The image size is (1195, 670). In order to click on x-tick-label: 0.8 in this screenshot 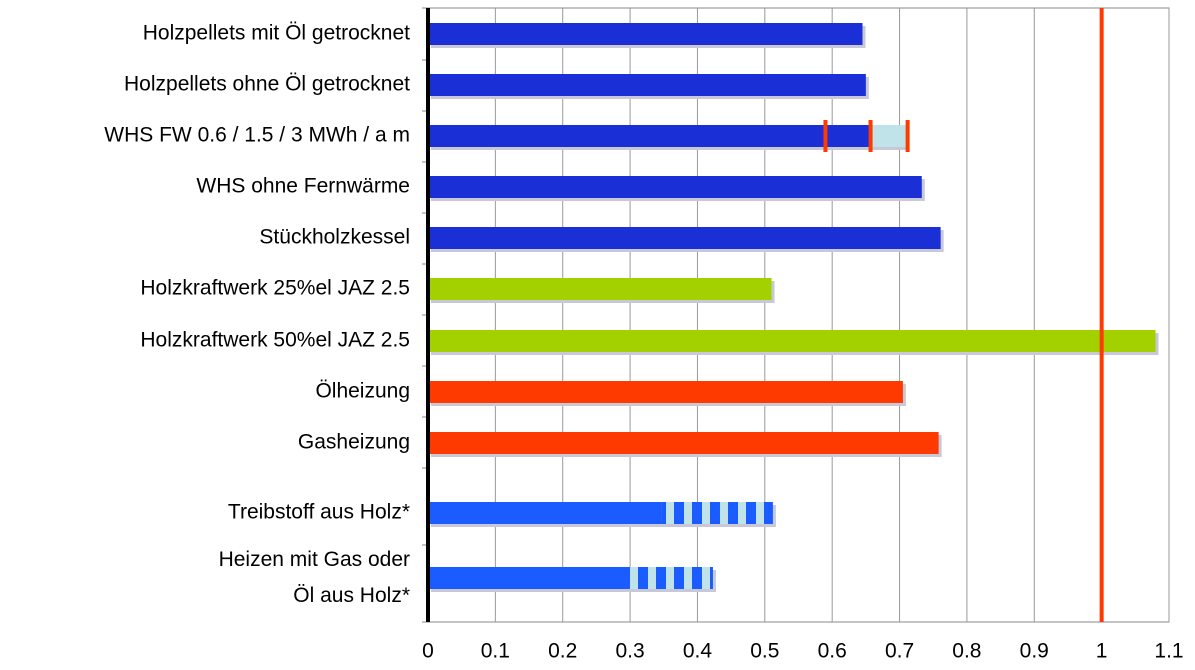, I will do `click(966, 651)`.